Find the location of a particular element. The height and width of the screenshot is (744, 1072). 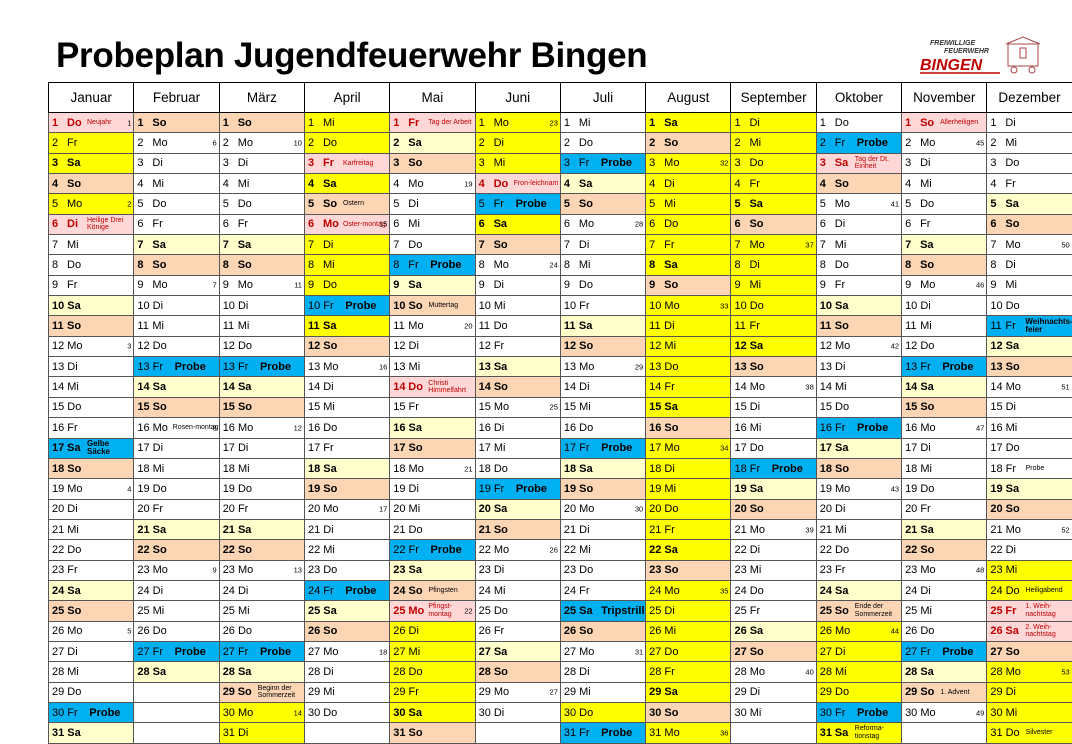

logo-line1: FREIWILLIGE is located at coordinates (952, 43).